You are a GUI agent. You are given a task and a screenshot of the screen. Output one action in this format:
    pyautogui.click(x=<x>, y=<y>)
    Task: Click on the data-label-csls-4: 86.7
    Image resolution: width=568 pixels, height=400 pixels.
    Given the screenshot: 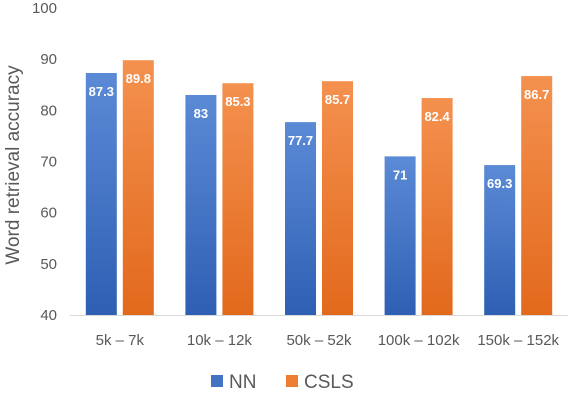 What is the action you would take?
    pyautogui.click(x=536, y=94)
    